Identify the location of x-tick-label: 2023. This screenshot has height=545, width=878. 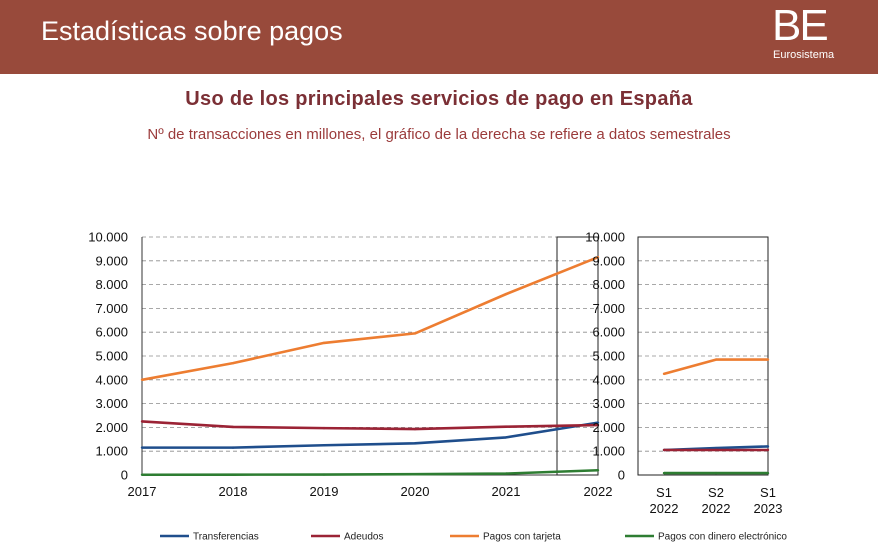
(768, 508).